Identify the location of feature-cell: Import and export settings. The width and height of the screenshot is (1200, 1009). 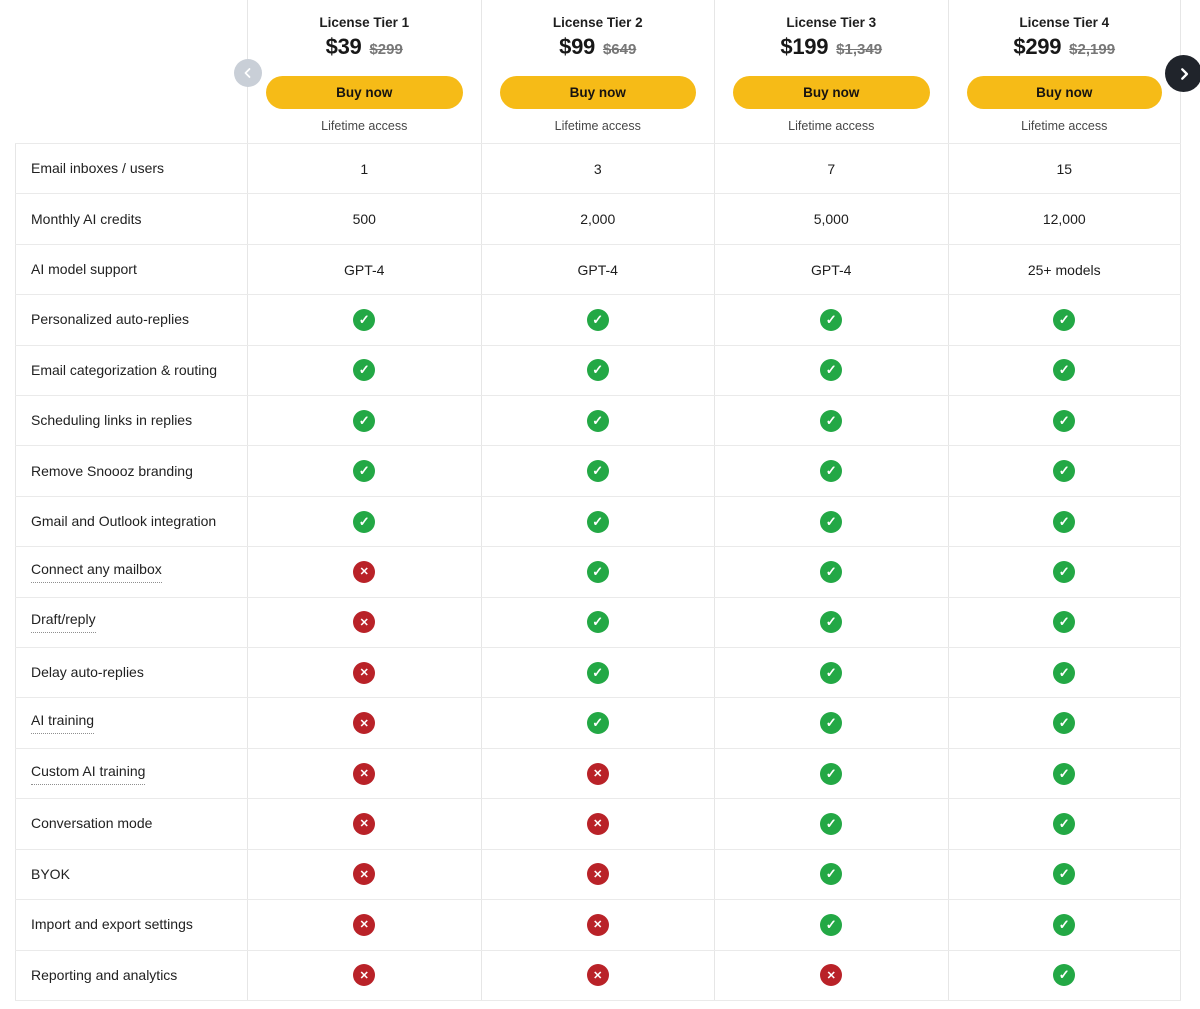
(131, 925).